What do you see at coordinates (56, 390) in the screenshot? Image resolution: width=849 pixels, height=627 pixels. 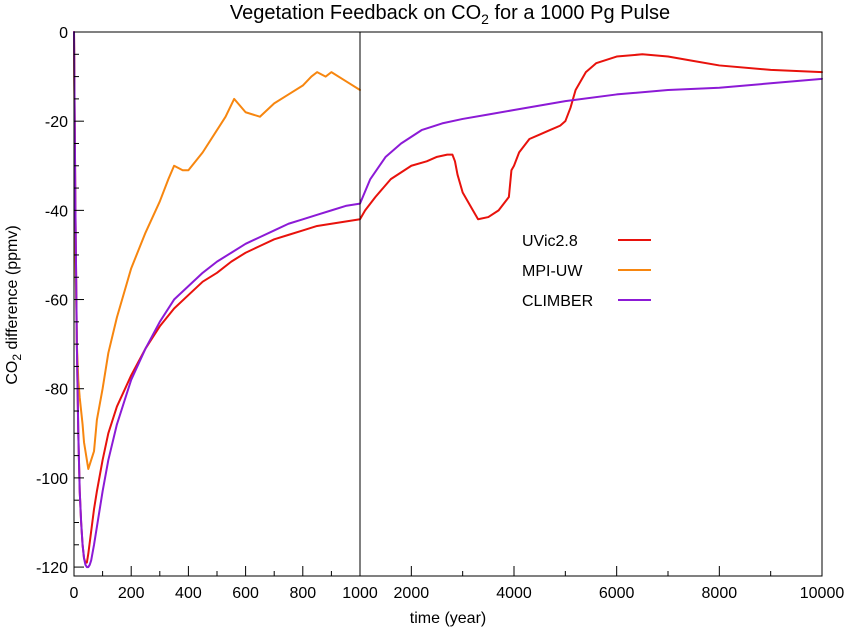 I see `y-tick-label: -80` at bounding box center [56, 390].